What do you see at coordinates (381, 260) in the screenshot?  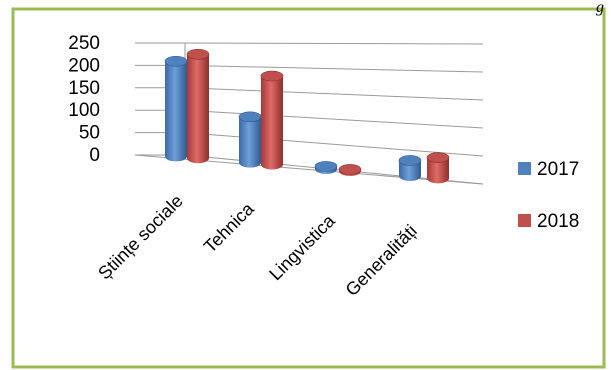 I see `category-label: Generalități` at bounding box center [381, 260].